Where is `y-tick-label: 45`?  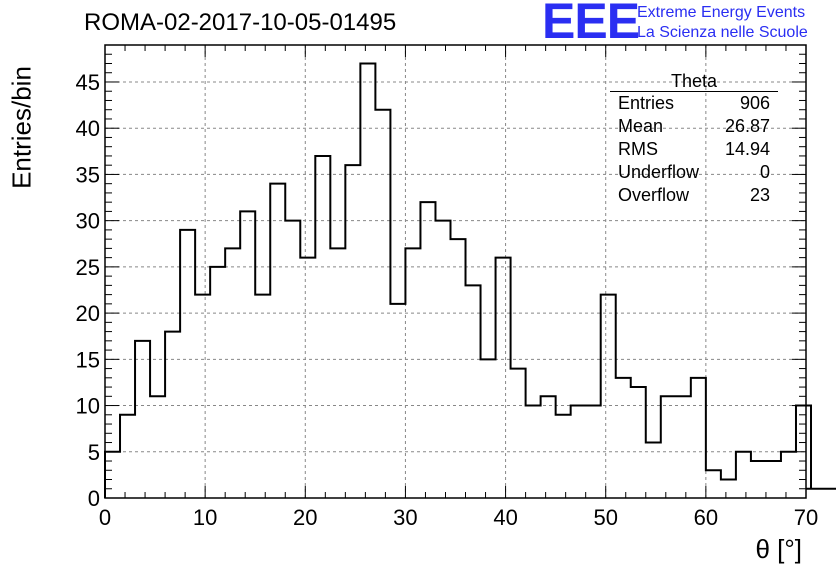 y-tick-label: 45 is located at coordinates (88, 82).